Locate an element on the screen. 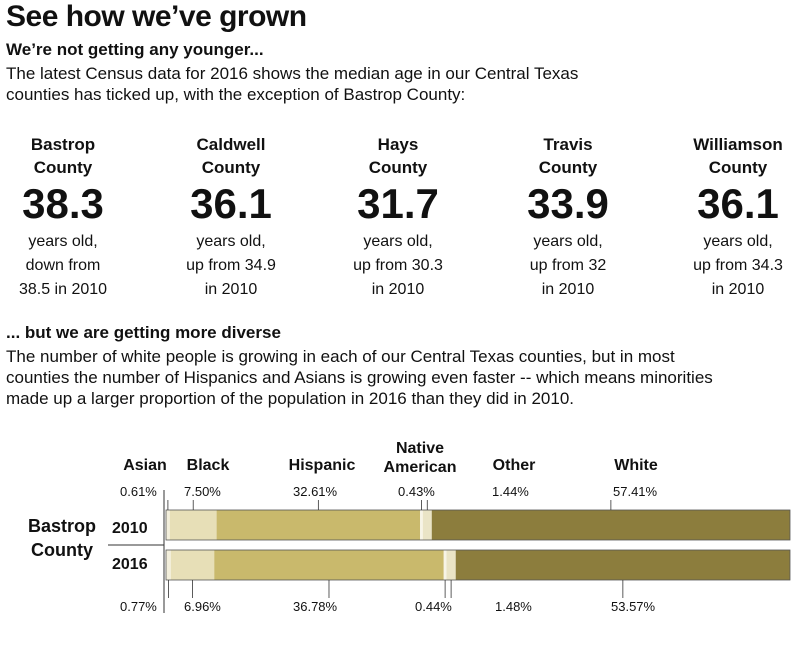 The height and width of the screenshot is (646, 800). pct-2016-other: 1.48% is located at coordinates (513, 606).